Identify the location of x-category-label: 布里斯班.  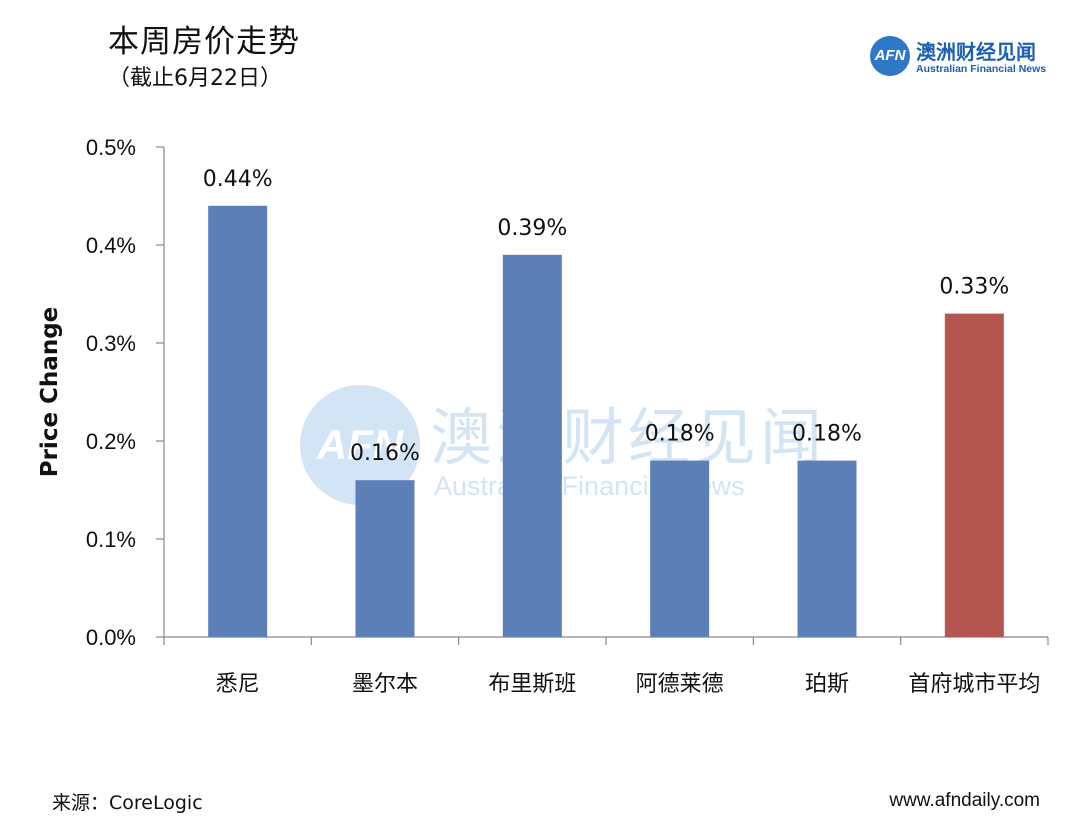
(532, 684).